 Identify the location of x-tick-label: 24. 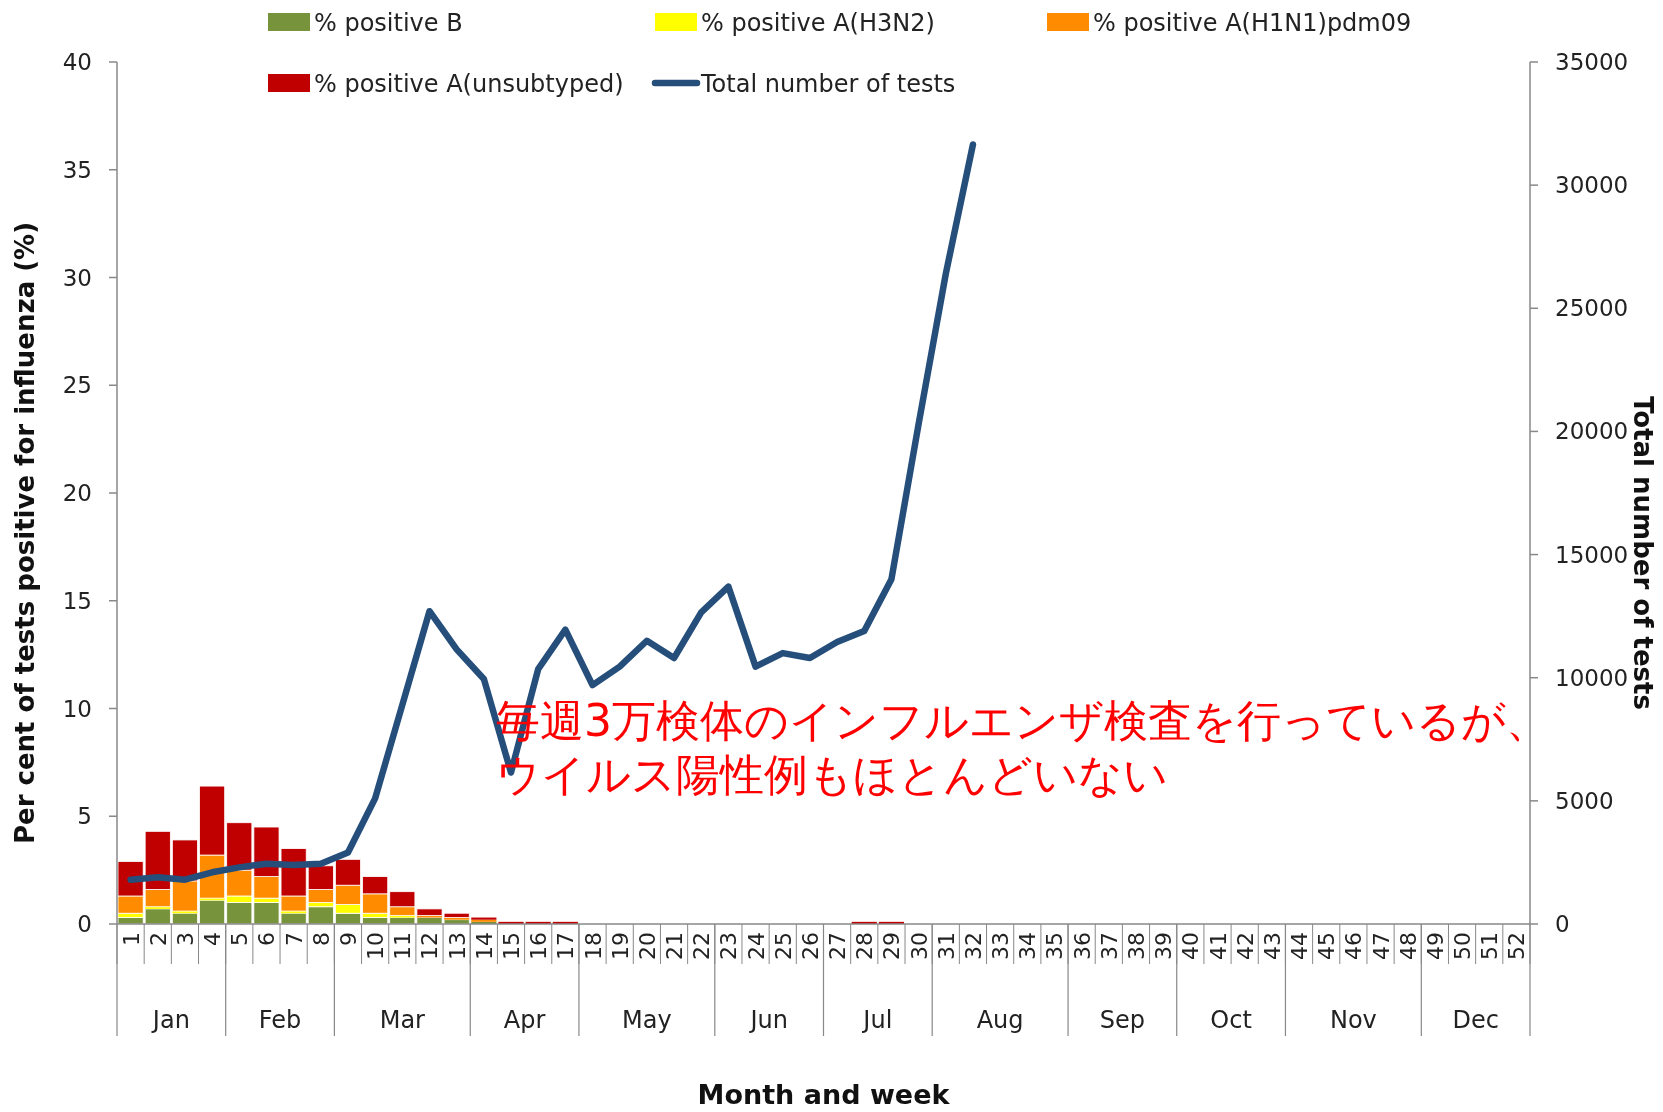
(756, 946).